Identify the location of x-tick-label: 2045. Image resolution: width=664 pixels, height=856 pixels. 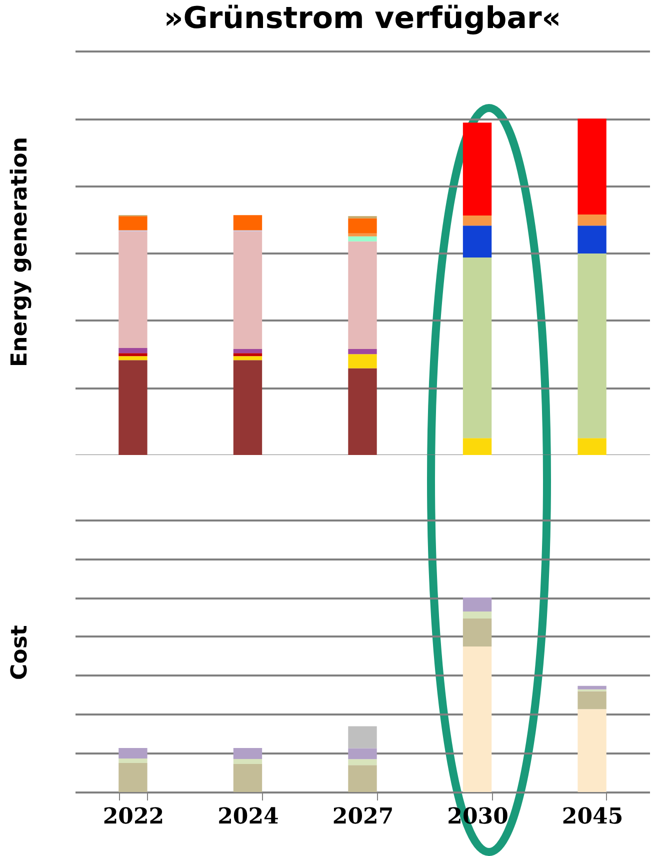
(593, 817).